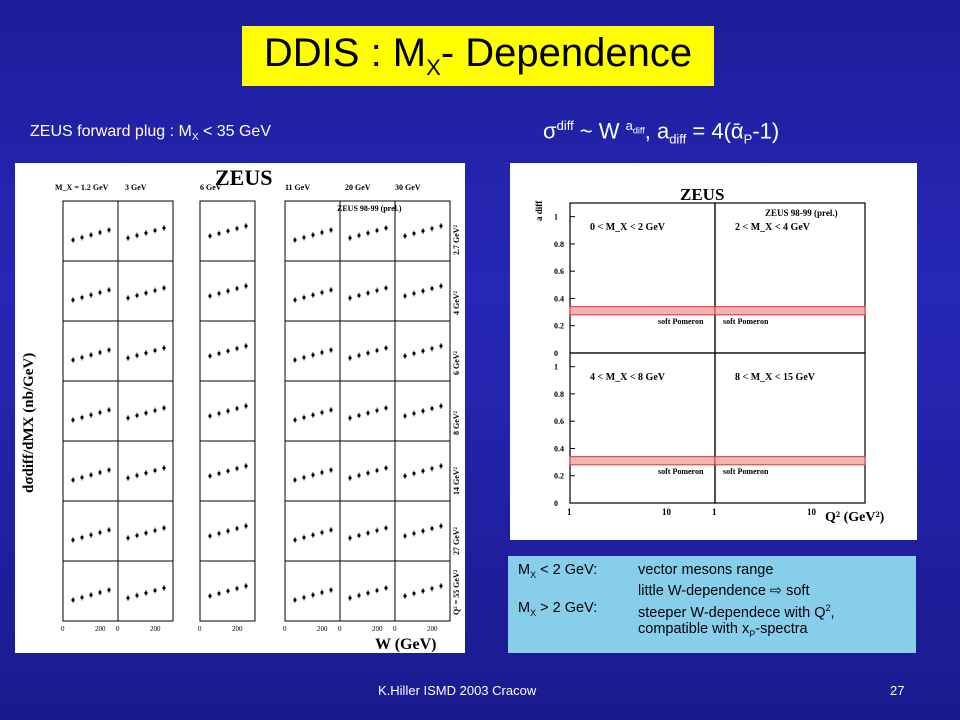 The image size is (960, 720). What do you see at coordinates (694, 629) in the screenshot?
I see `info-r4-v: compatible with x` at bounding box center [694, 629].